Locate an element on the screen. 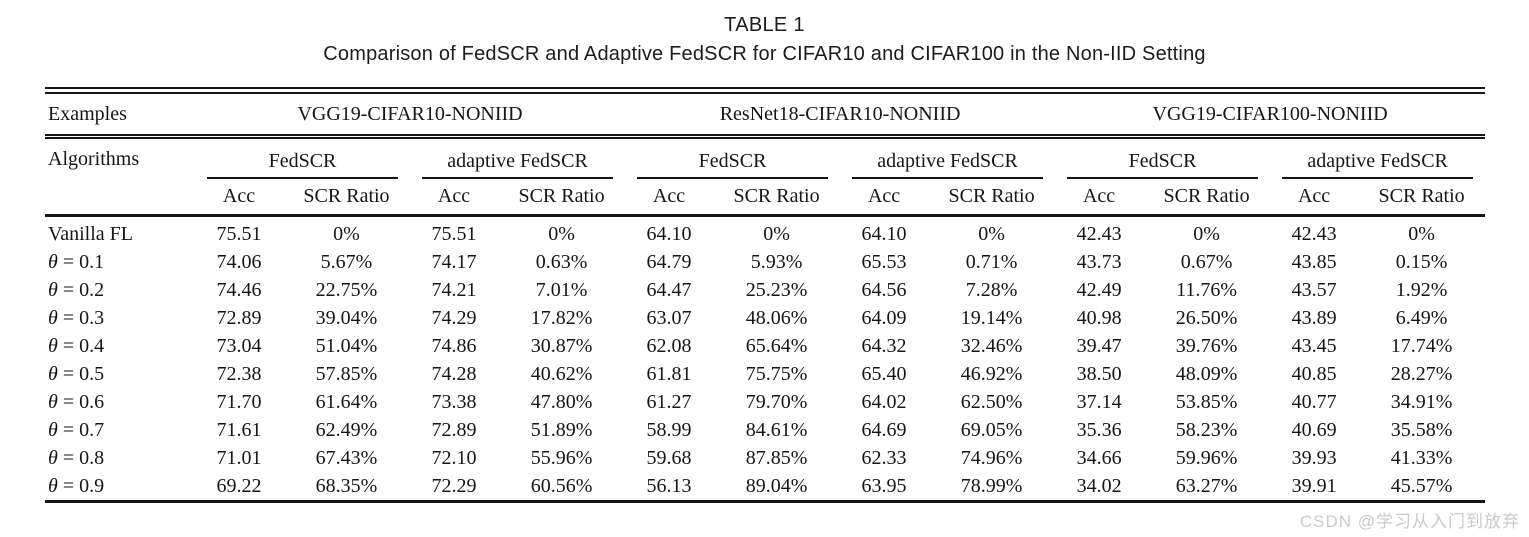  acc-value: 74.86 is located at coordinates (454, 345).